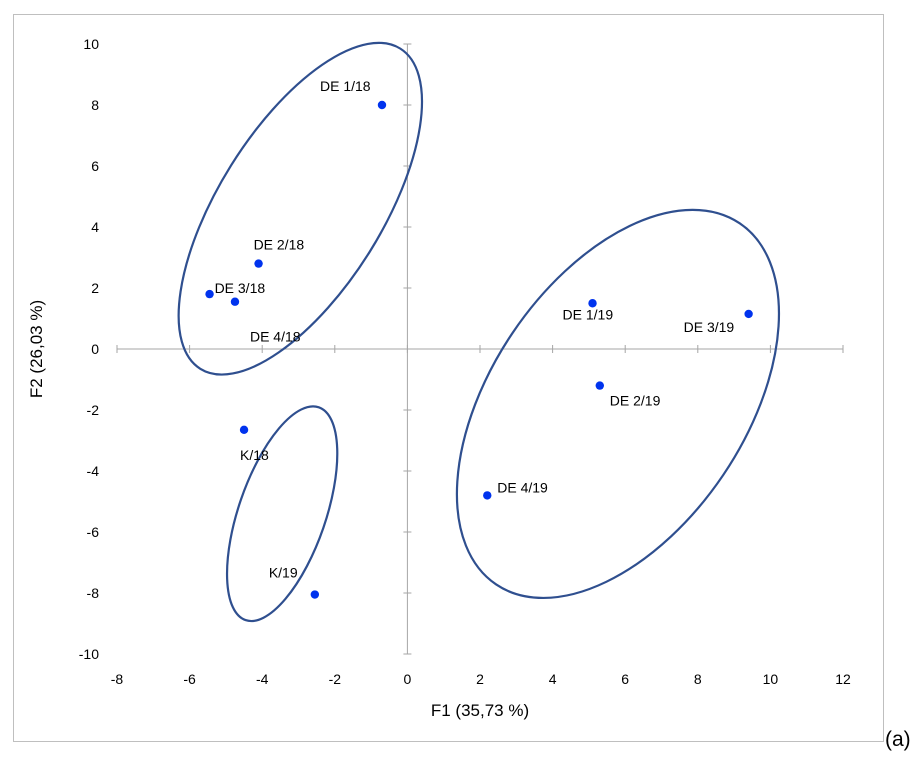  I want to click on x-tick-label: 10, so click(771, 679).